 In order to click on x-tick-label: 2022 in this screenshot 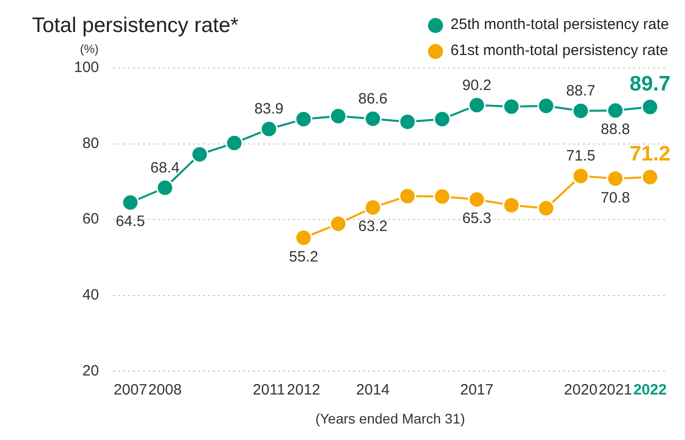, I will do `click(650, 389)`.